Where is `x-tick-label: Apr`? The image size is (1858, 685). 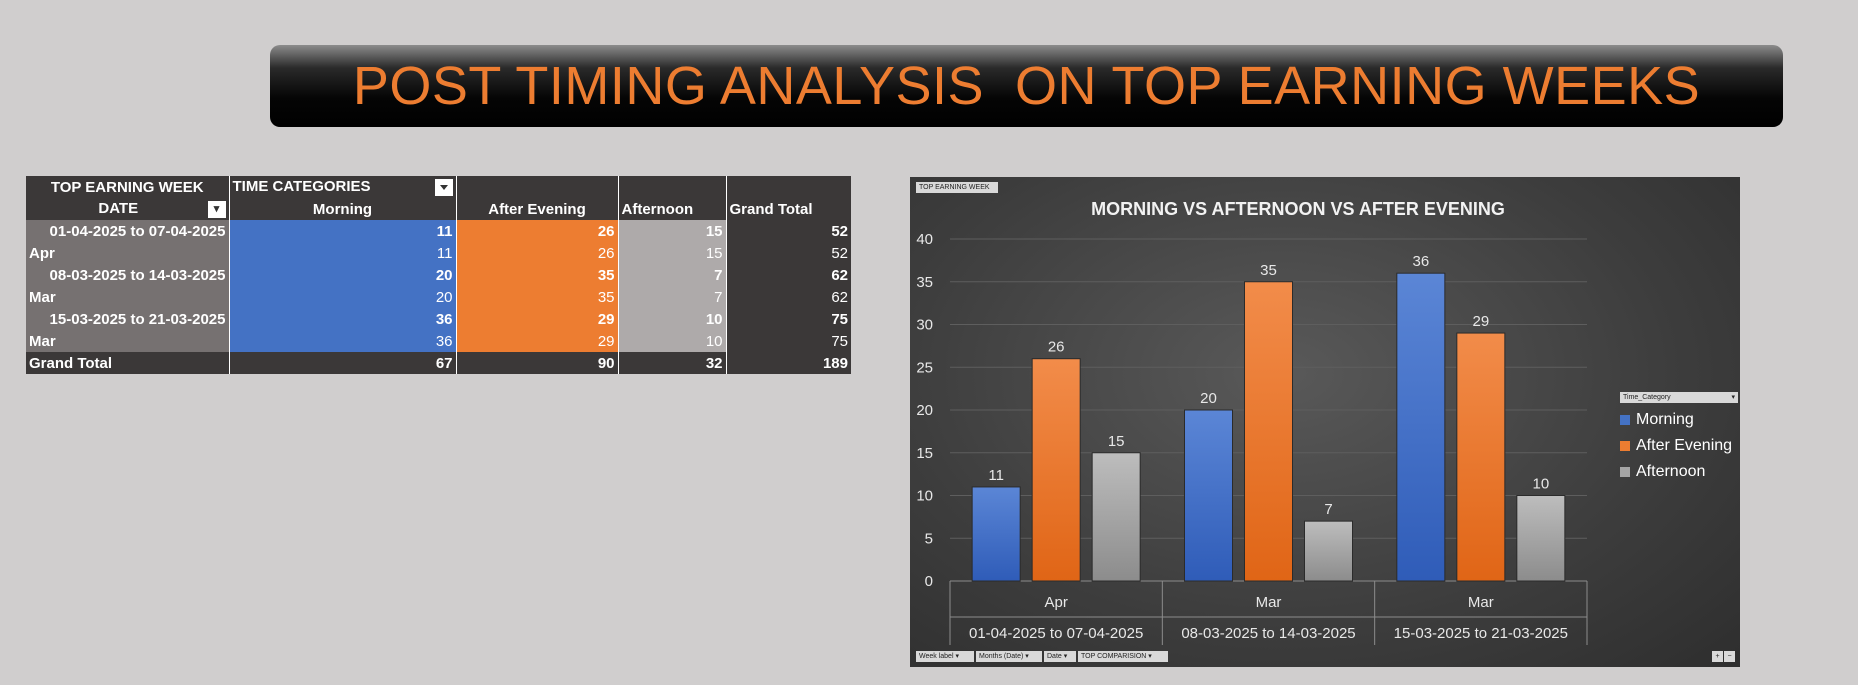 x-tick-label: Apr is located at coordinates (1055, 602).